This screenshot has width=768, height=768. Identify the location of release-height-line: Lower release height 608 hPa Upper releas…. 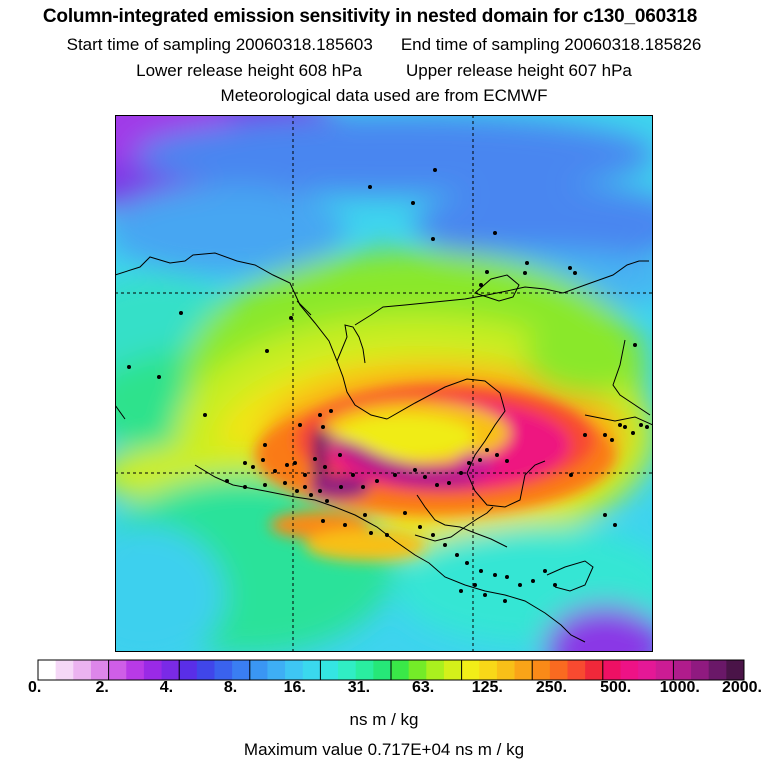
(384, 71).